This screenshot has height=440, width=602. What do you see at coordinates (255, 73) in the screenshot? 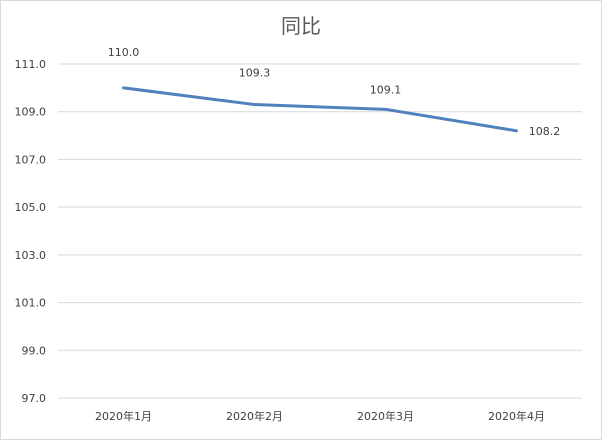
I see `data-label: 109.3` at bounding box center [255, 73].